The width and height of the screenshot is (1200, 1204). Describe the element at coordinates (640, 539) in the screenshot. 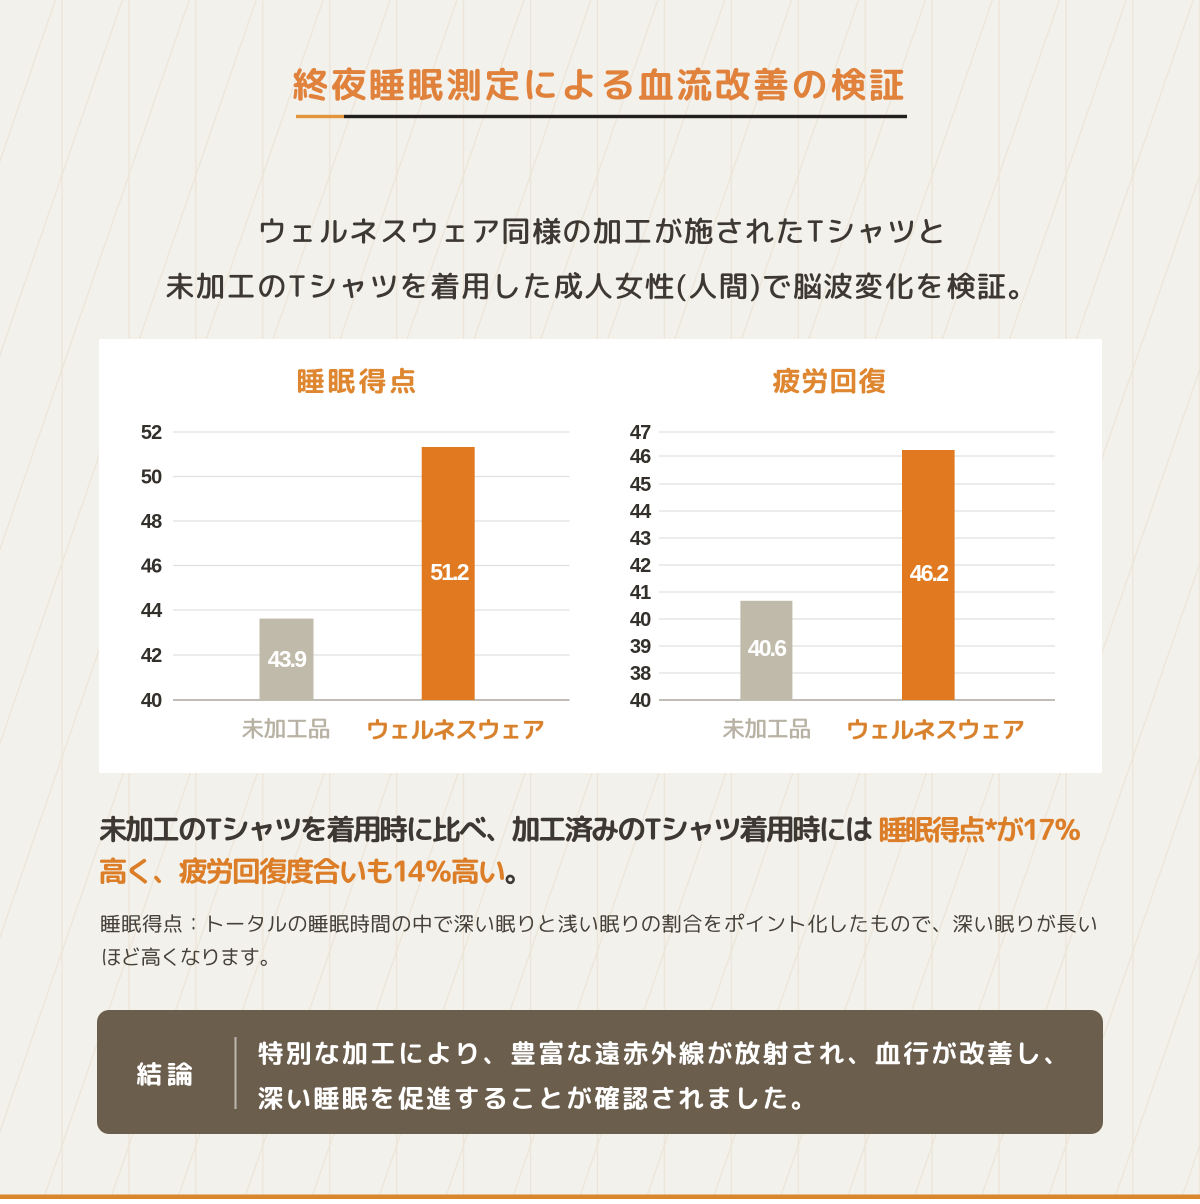

I see `svg-text: 43` at that location.